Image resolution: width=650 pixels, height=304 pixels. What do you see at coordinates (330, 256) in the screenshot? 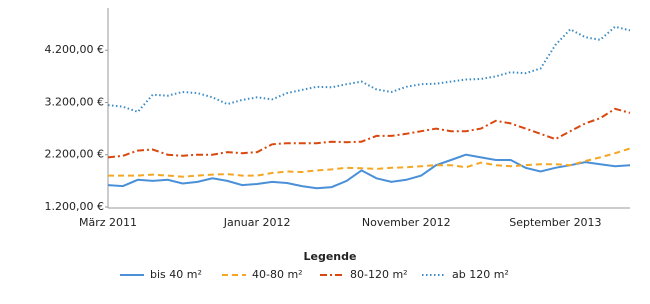
I see `legend-title: Legende` at bounding box center [330, 256].